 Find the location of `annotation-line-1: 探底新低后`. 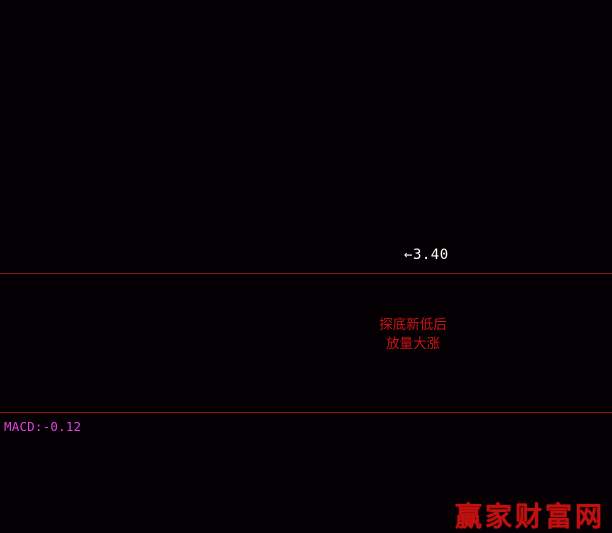

annotation-line-1: 探底新低后 is located at coordinates (413, 325).